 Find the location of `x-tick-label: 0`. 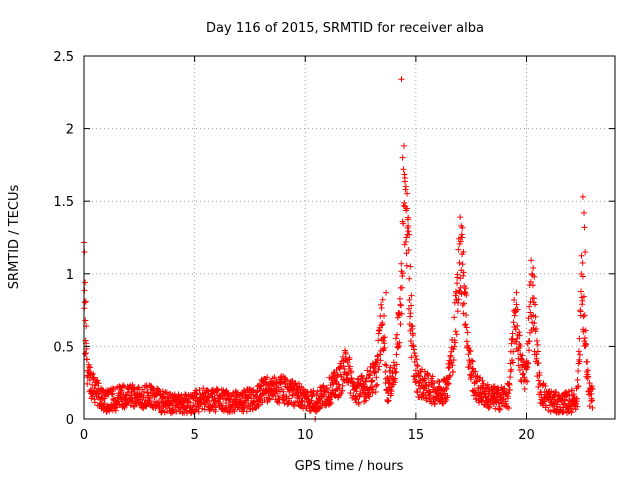

x-tick-label: 0 is located at coordinates (84, 435).